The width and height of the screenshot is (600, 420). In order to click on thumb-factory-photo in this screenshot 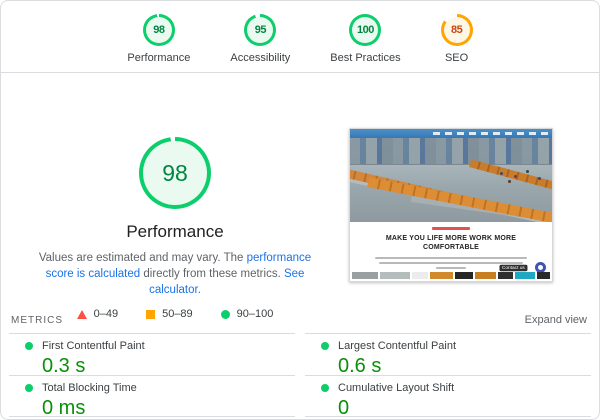, I will do `click(451, 180)`.